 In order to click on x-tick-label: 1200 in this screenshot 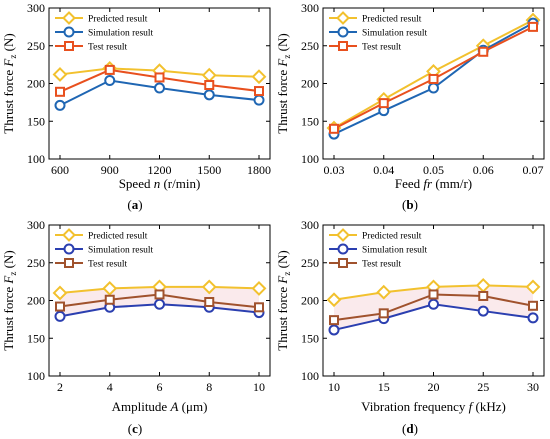, I will do `click(160, 170)`.